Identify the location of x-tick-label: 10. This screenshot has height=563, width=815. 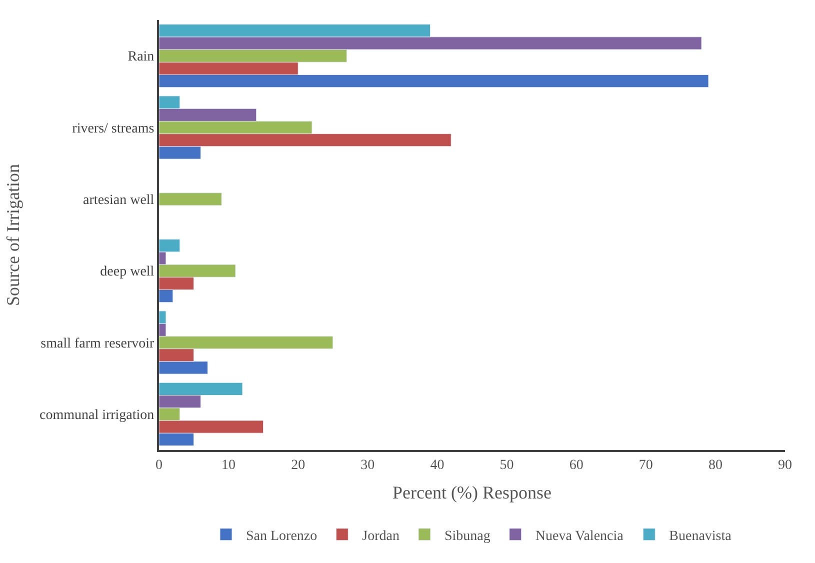
(229, 465).